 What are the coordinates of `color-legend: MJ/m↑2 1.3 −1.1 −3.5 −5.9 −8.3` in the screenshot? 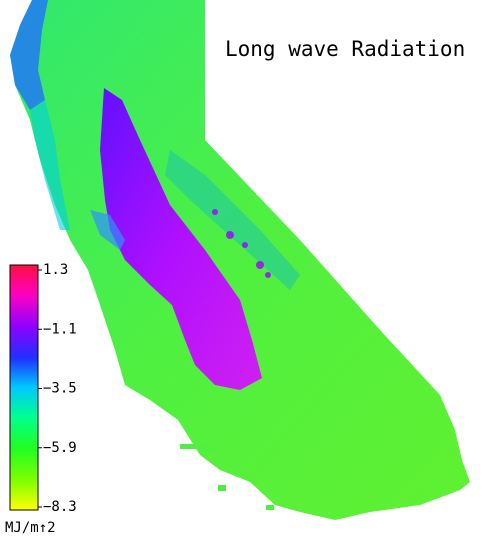 It's located at (41, 399).